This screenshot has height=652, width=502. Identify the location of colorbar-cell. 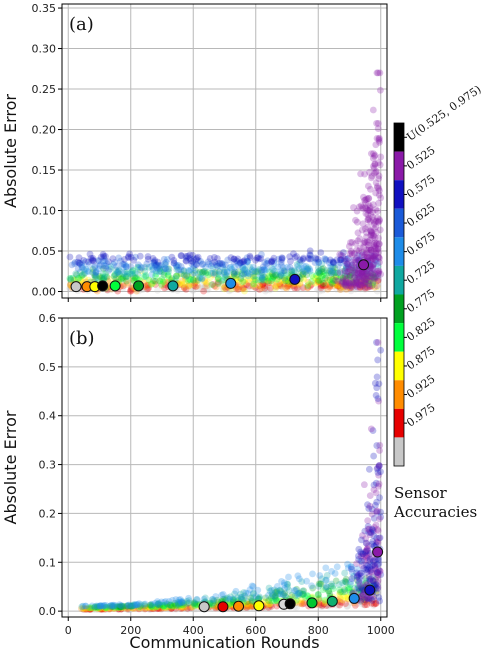
(399, 280).